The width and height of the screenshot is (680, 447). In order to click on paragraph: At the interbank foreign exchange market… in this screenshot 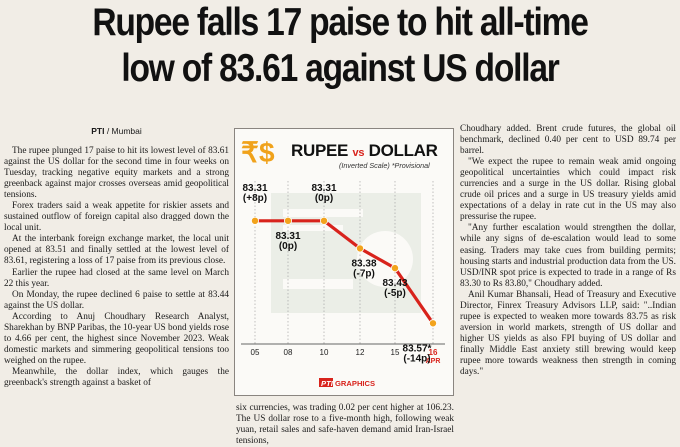, I will do `click(116, 250)`.